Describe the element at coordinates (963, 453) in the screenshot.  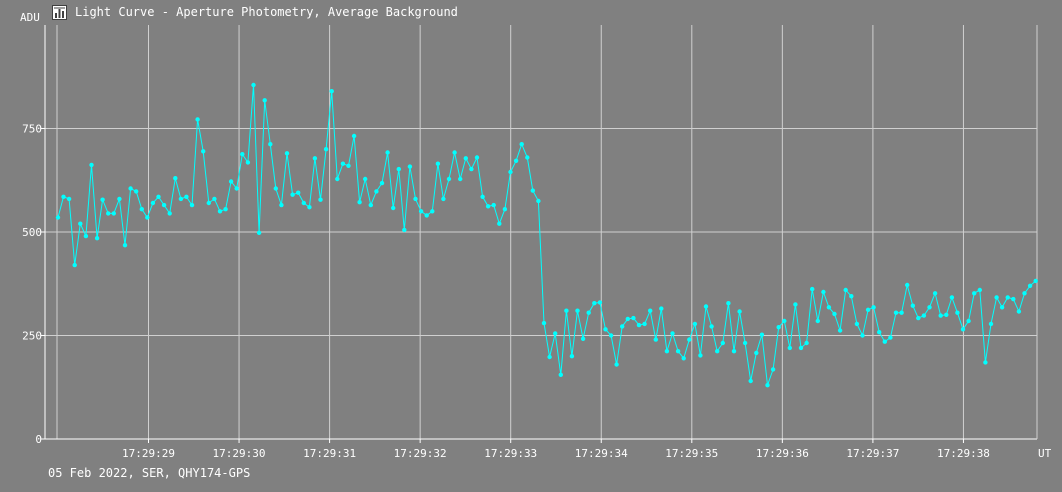
I see `x-tick-label: 17:29:38` at that location.